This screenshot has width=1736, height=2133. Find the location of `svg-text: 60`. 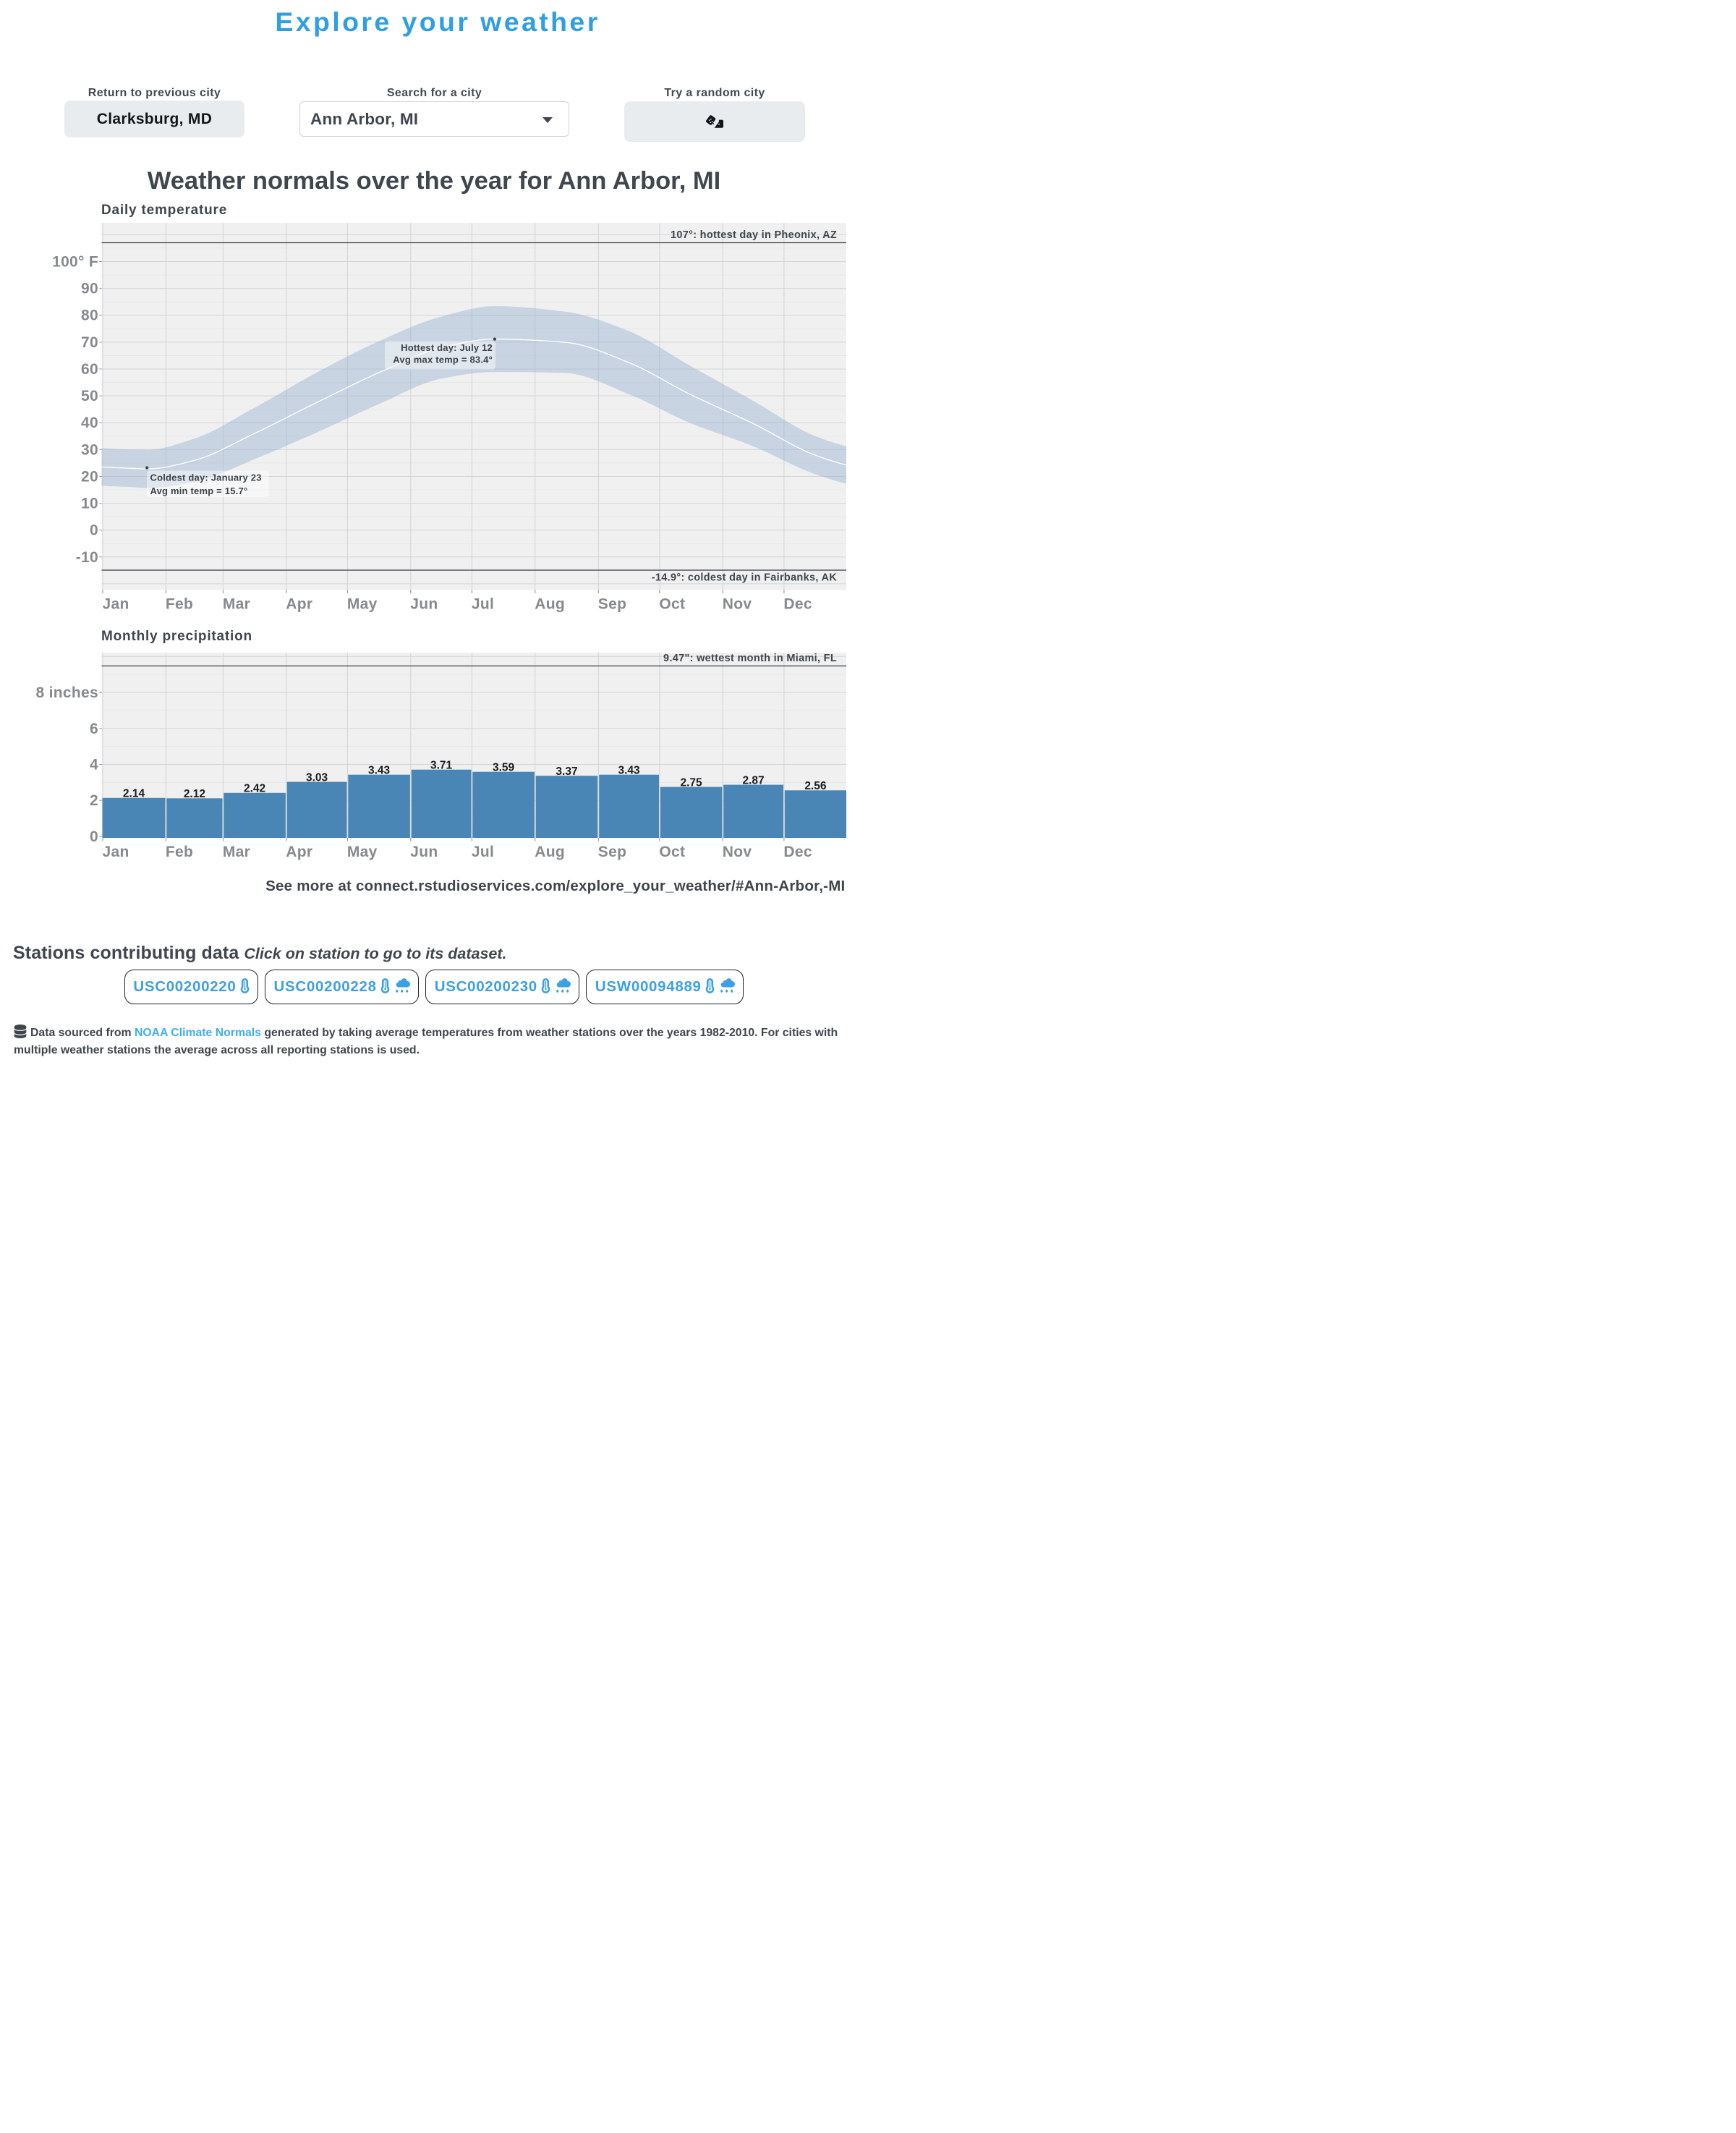

svg-text: 60 is located at coordinates (90, 369).